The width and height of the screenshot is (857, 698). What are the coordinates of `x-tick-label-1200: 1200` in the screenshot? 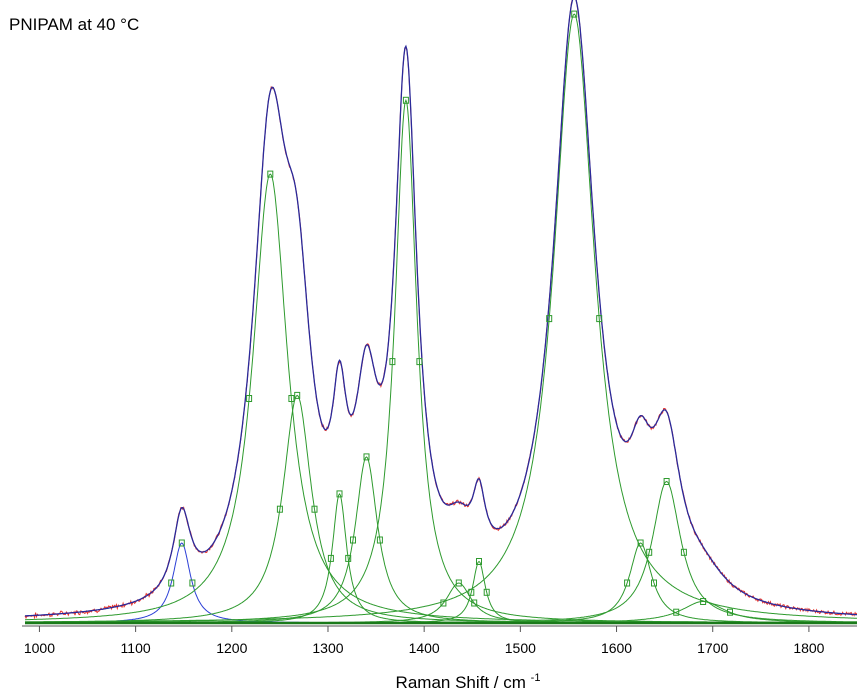 It's located at (231, 648).